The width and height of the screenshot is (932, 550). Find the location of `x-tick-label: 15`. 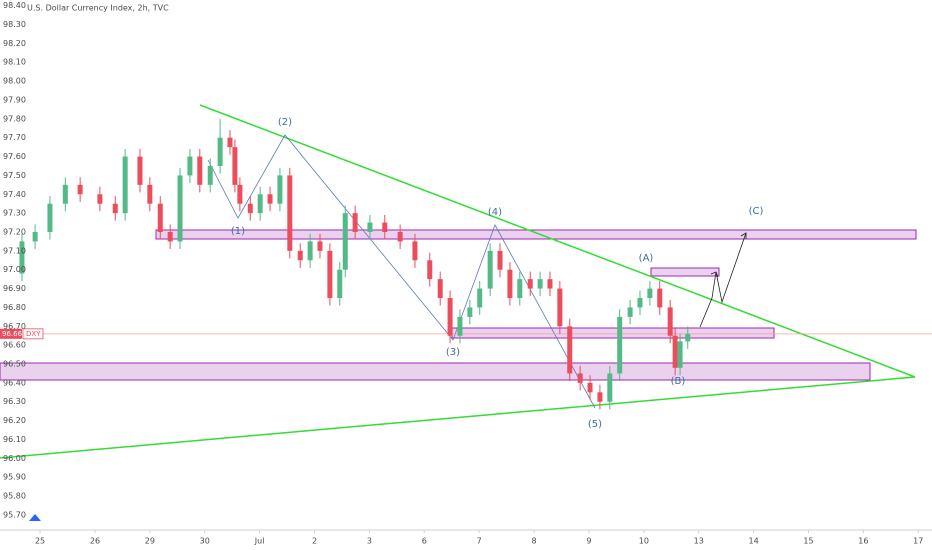

x-tick-label: 15 is located at coordinates (808, 541).